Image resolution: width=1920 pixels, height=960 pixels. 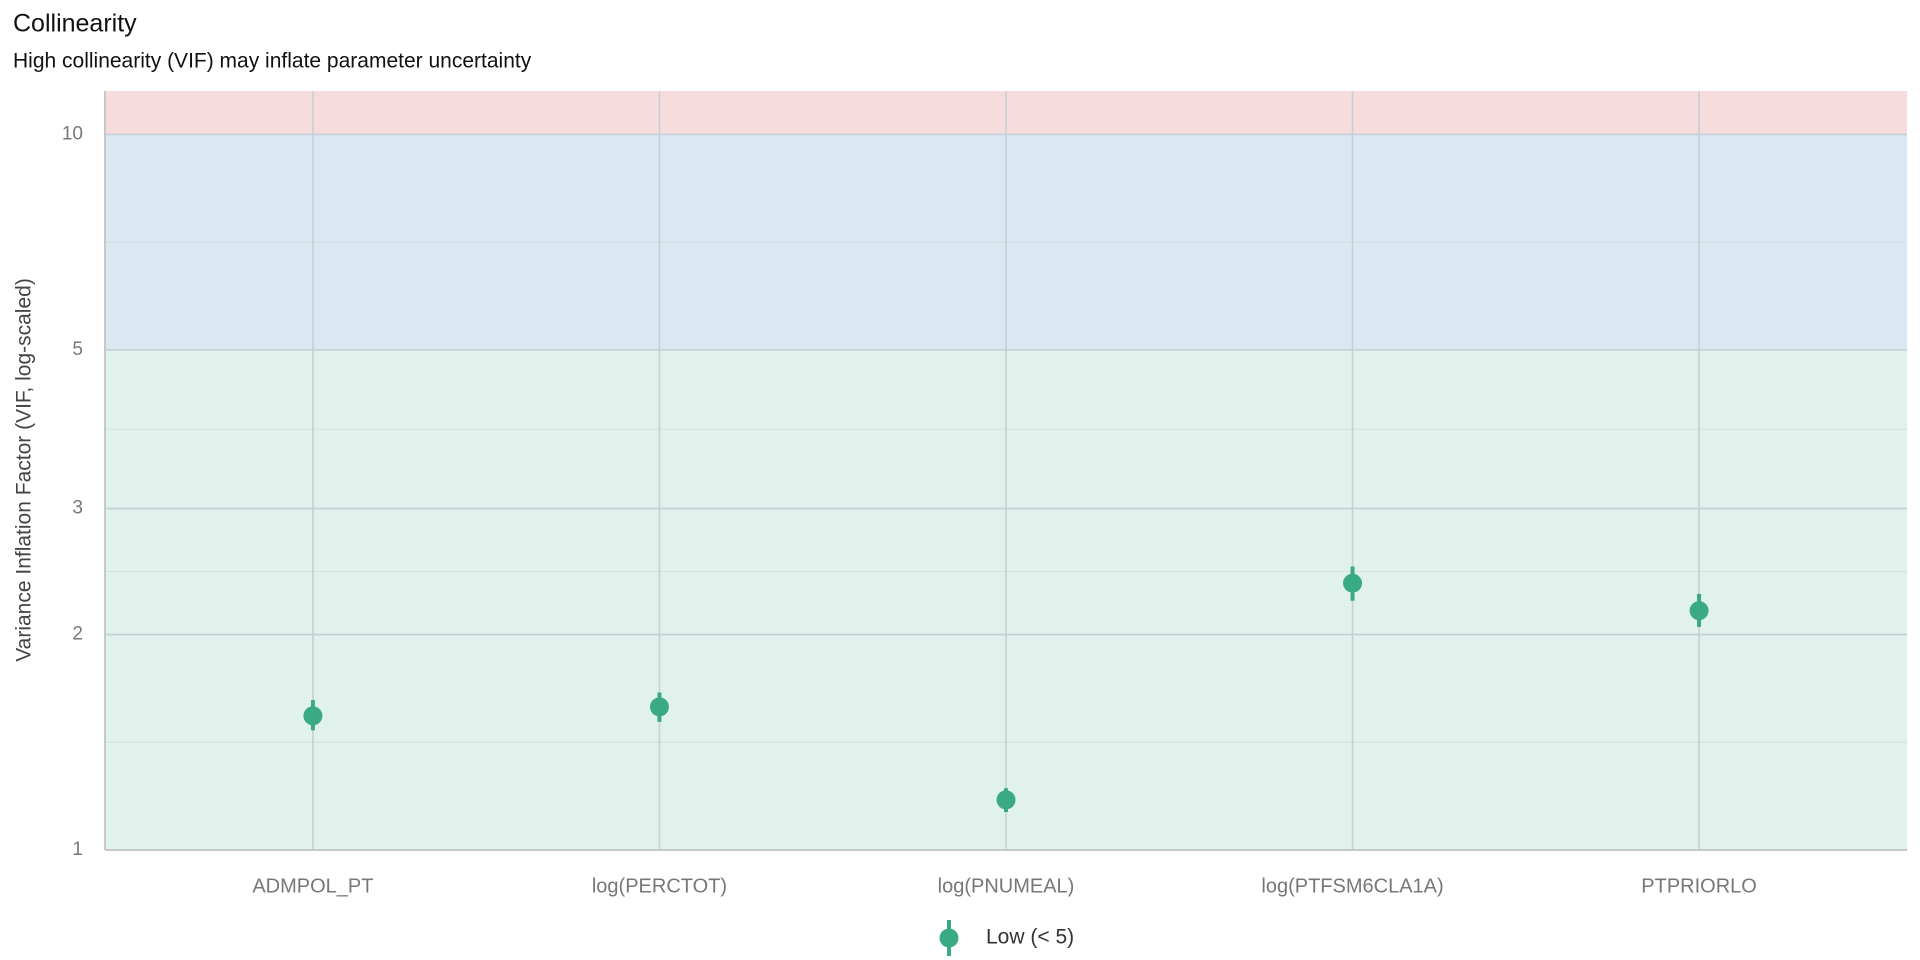 What do you see at coordinates (77, 508) in the screenshot?
I see `y-tick-label: 3` at bounding box center [77, 508].